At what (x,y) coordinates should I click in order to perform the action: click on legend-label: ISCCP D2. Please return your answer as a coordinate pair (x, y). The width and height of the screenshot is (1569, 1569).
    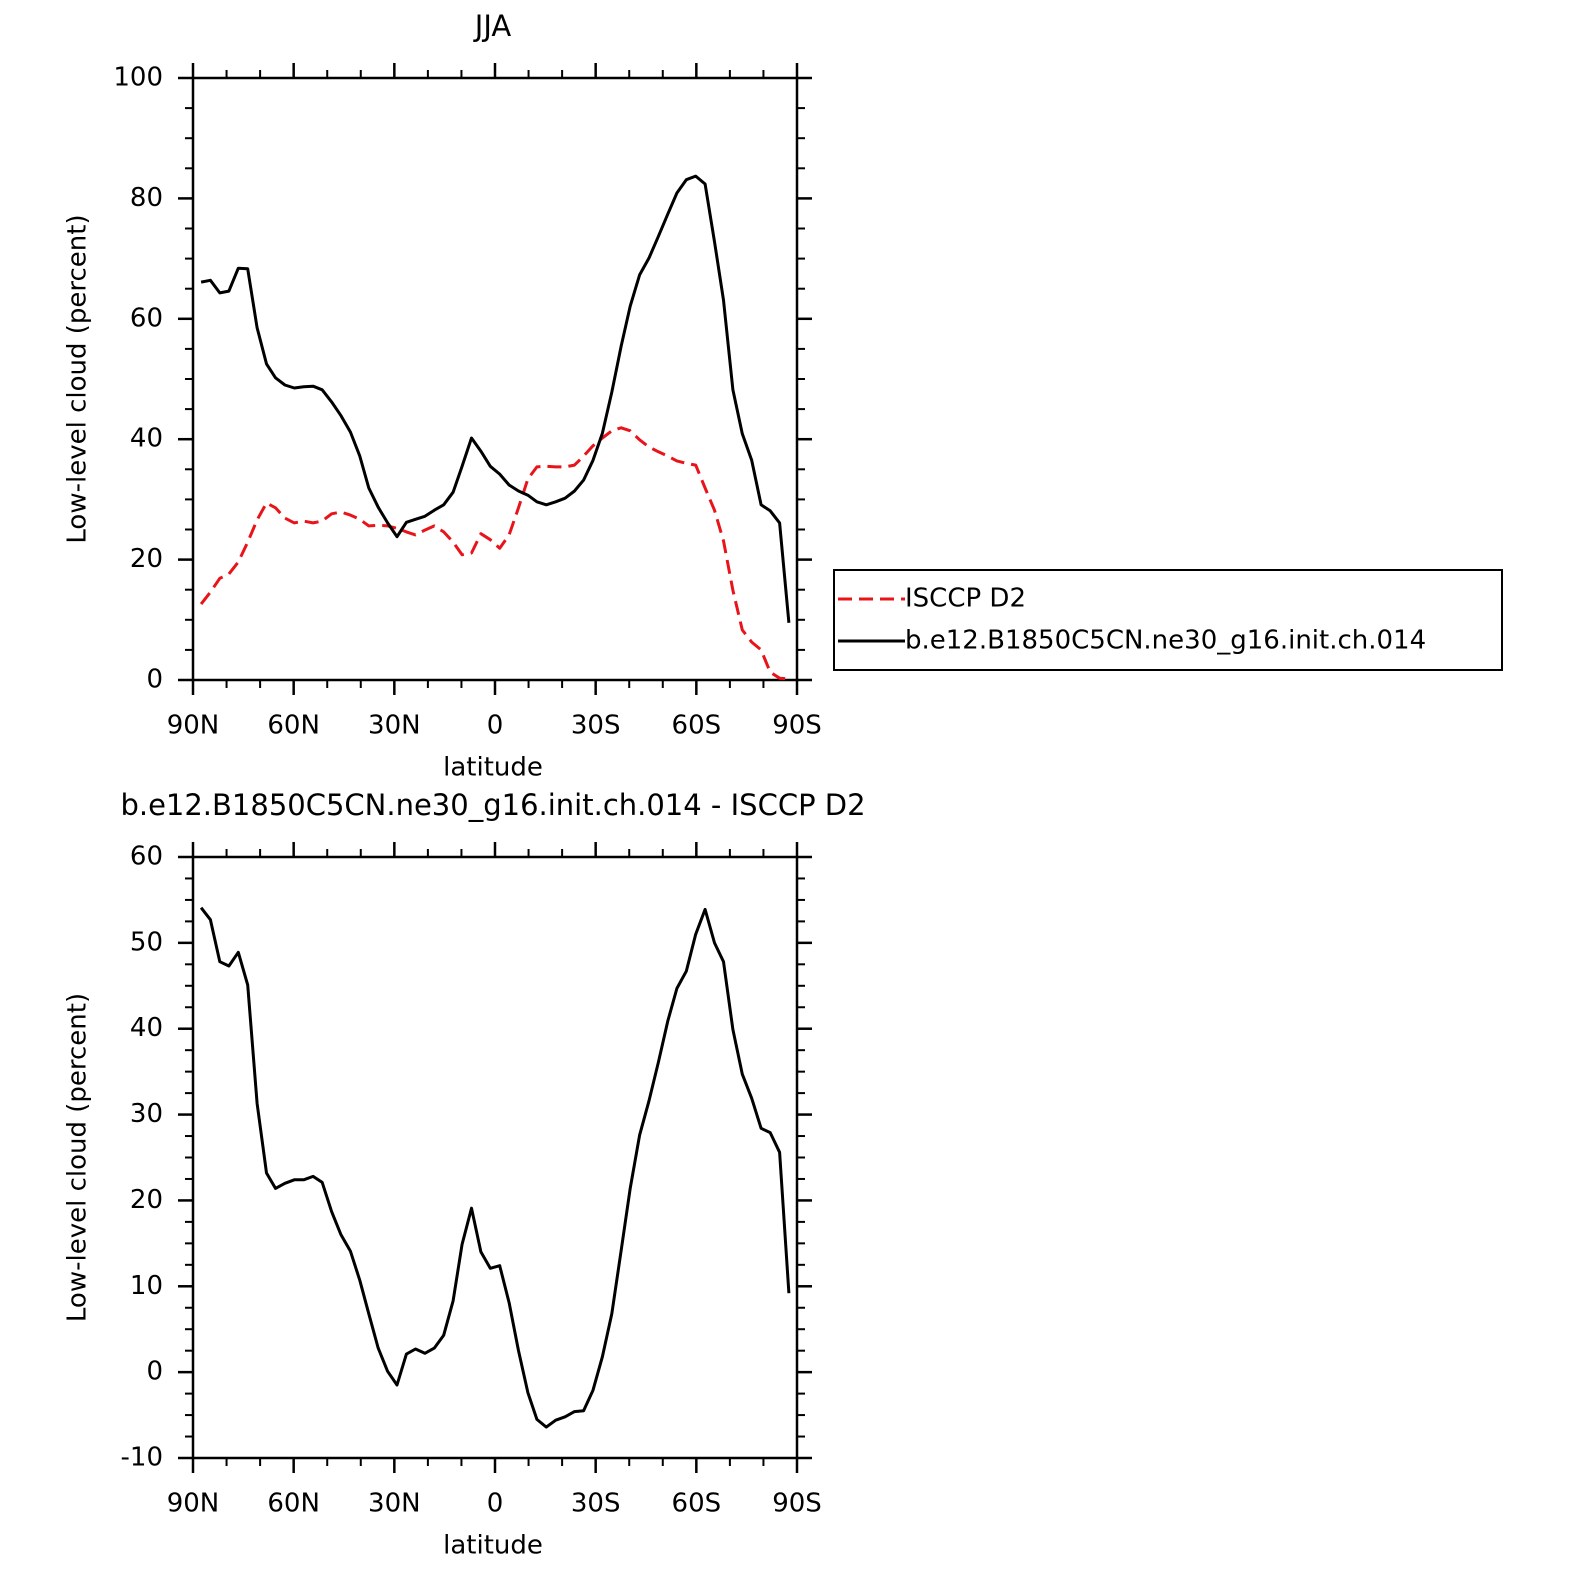
    Looking at the image, I should click on (965, 599).